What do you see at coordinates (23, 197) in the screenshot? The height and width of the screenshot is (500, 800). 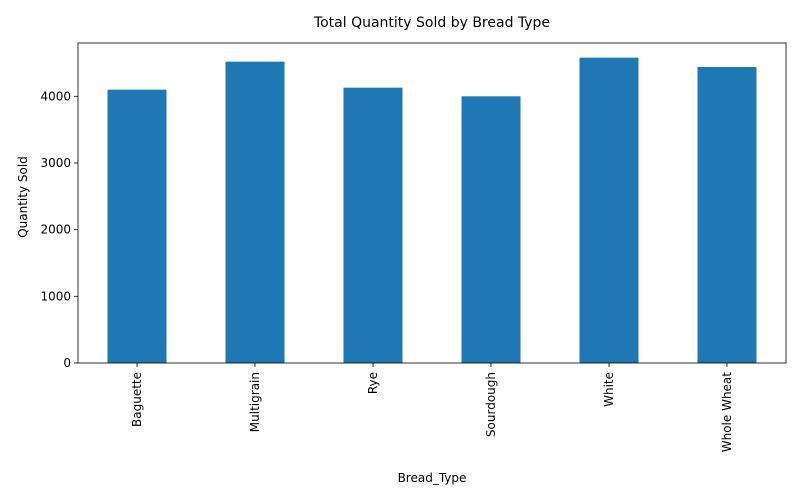 I see `y-axis-label: Quantity Sold` at bounding box center [23, 197].